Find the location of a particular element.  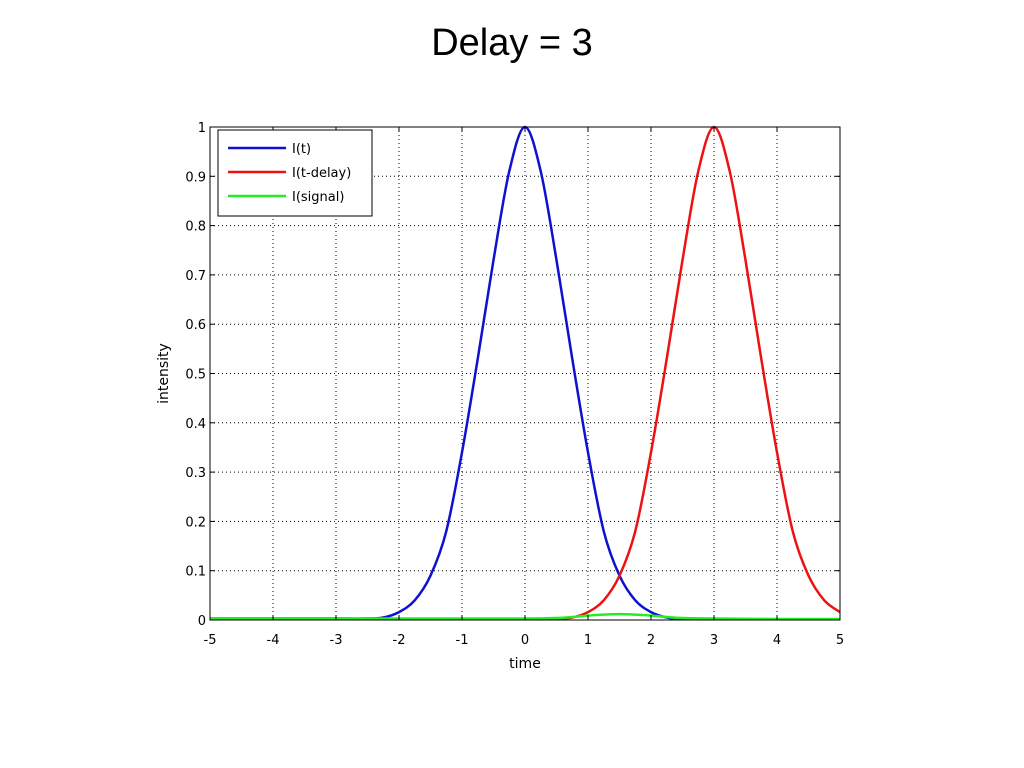

y-tick-label: 0.5 is located at coordinates (195, 375).